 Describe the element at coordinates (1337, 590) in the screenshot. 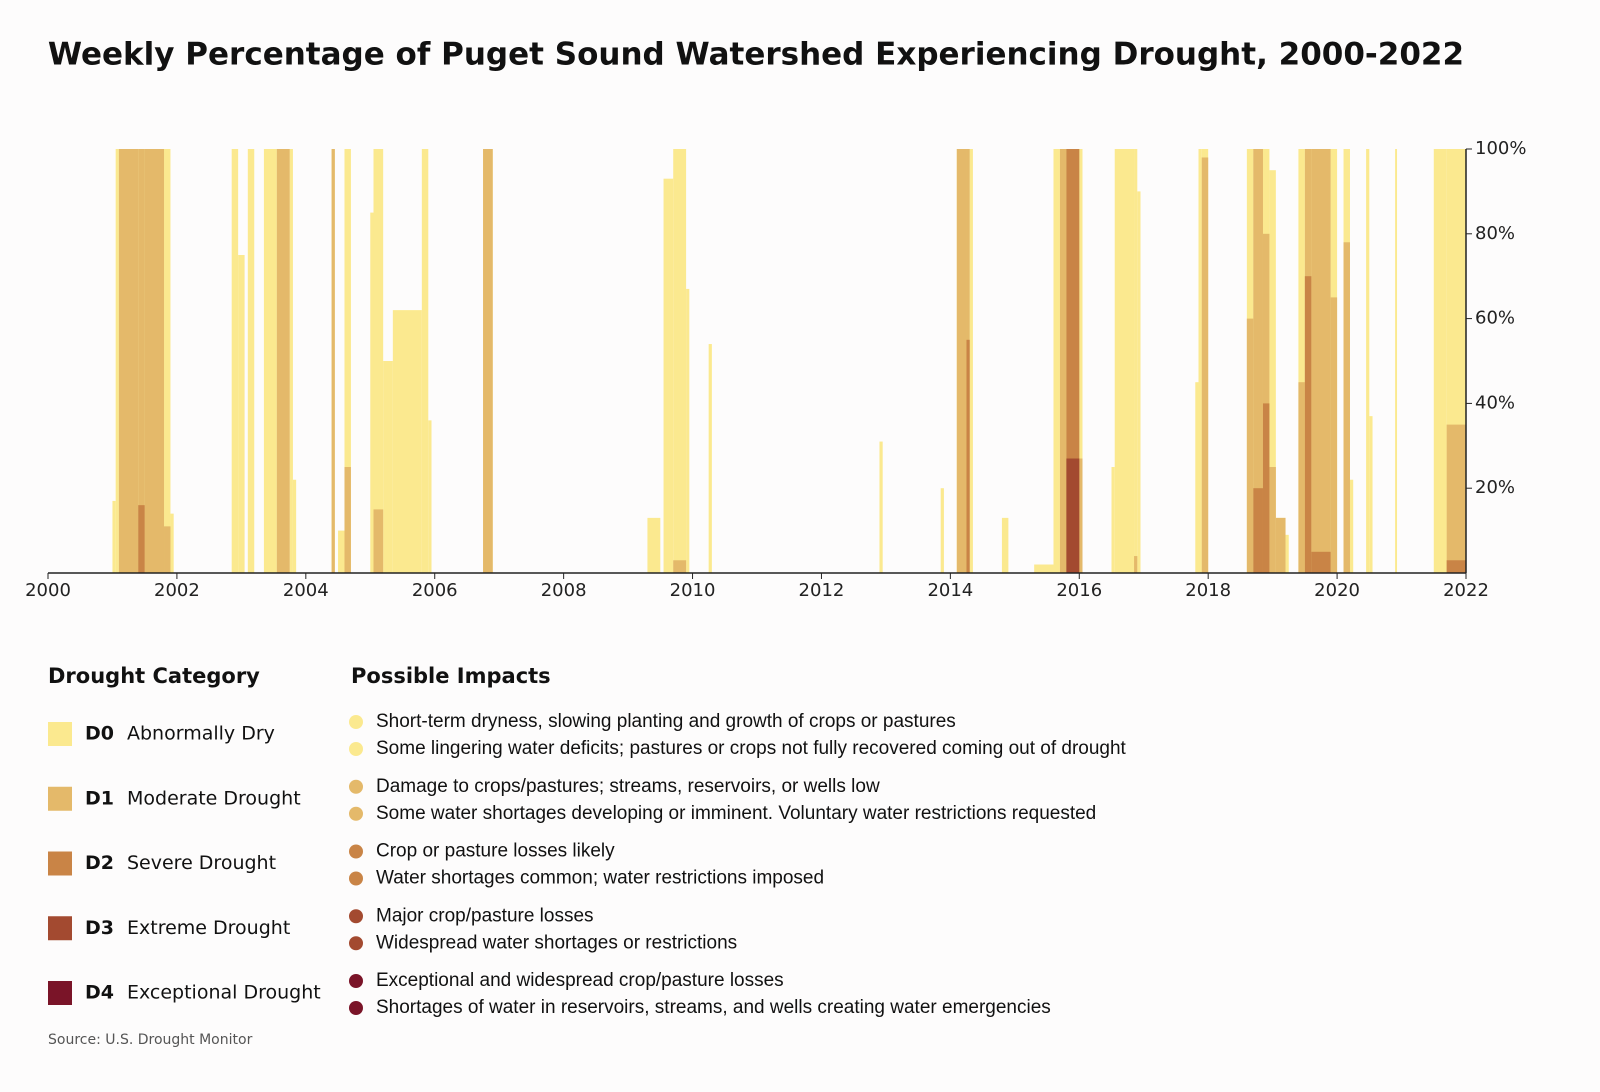

I see `x-tick-label: 2020` at that location.